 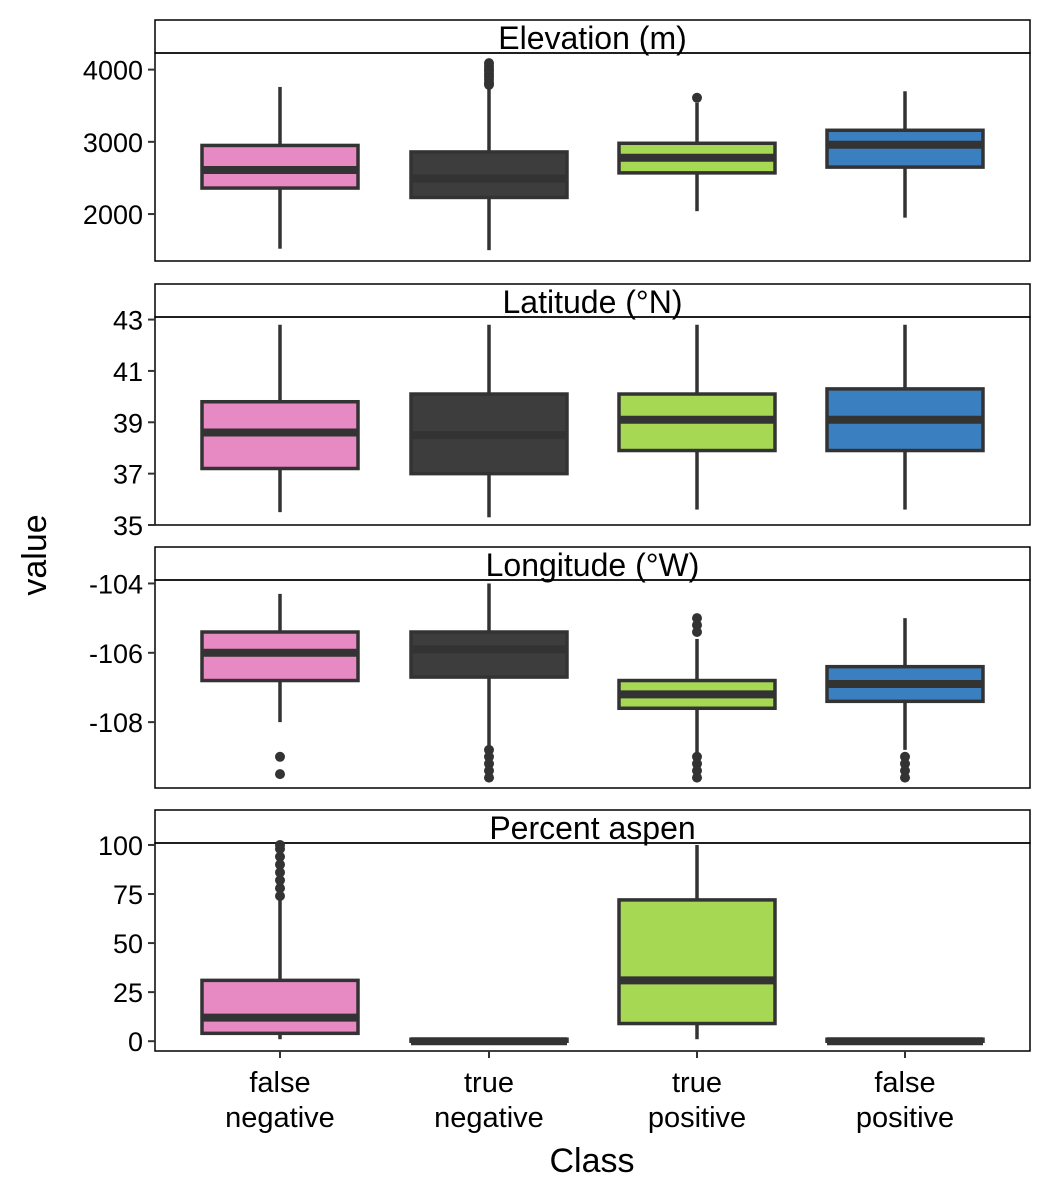 I want to click on y-tick-label: 2000, so click(x=113, y=215).